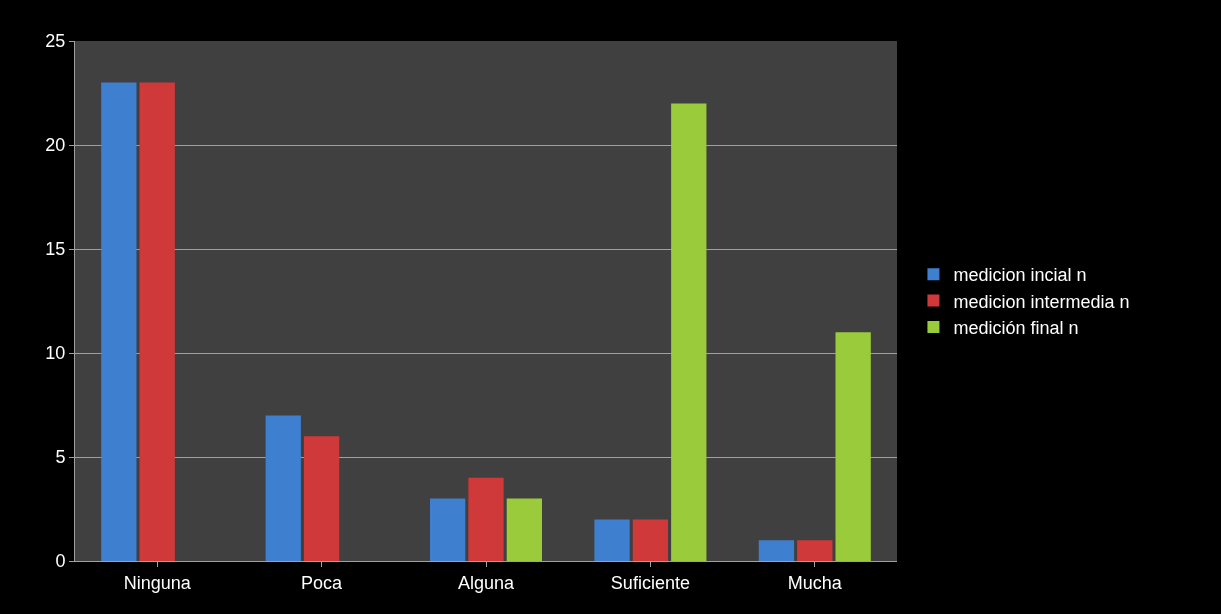 The image size is (1221, 614). I want to click on y-tick-label: 20, so click(55, 145).